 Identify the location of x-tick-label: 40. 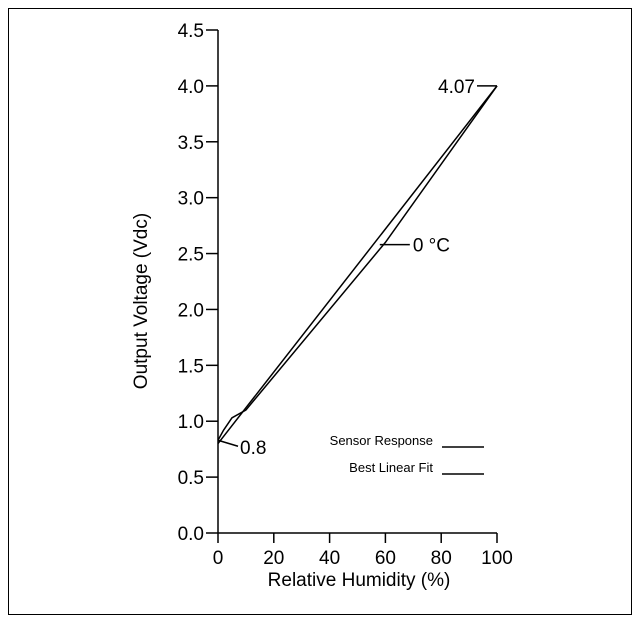
(329, 558).